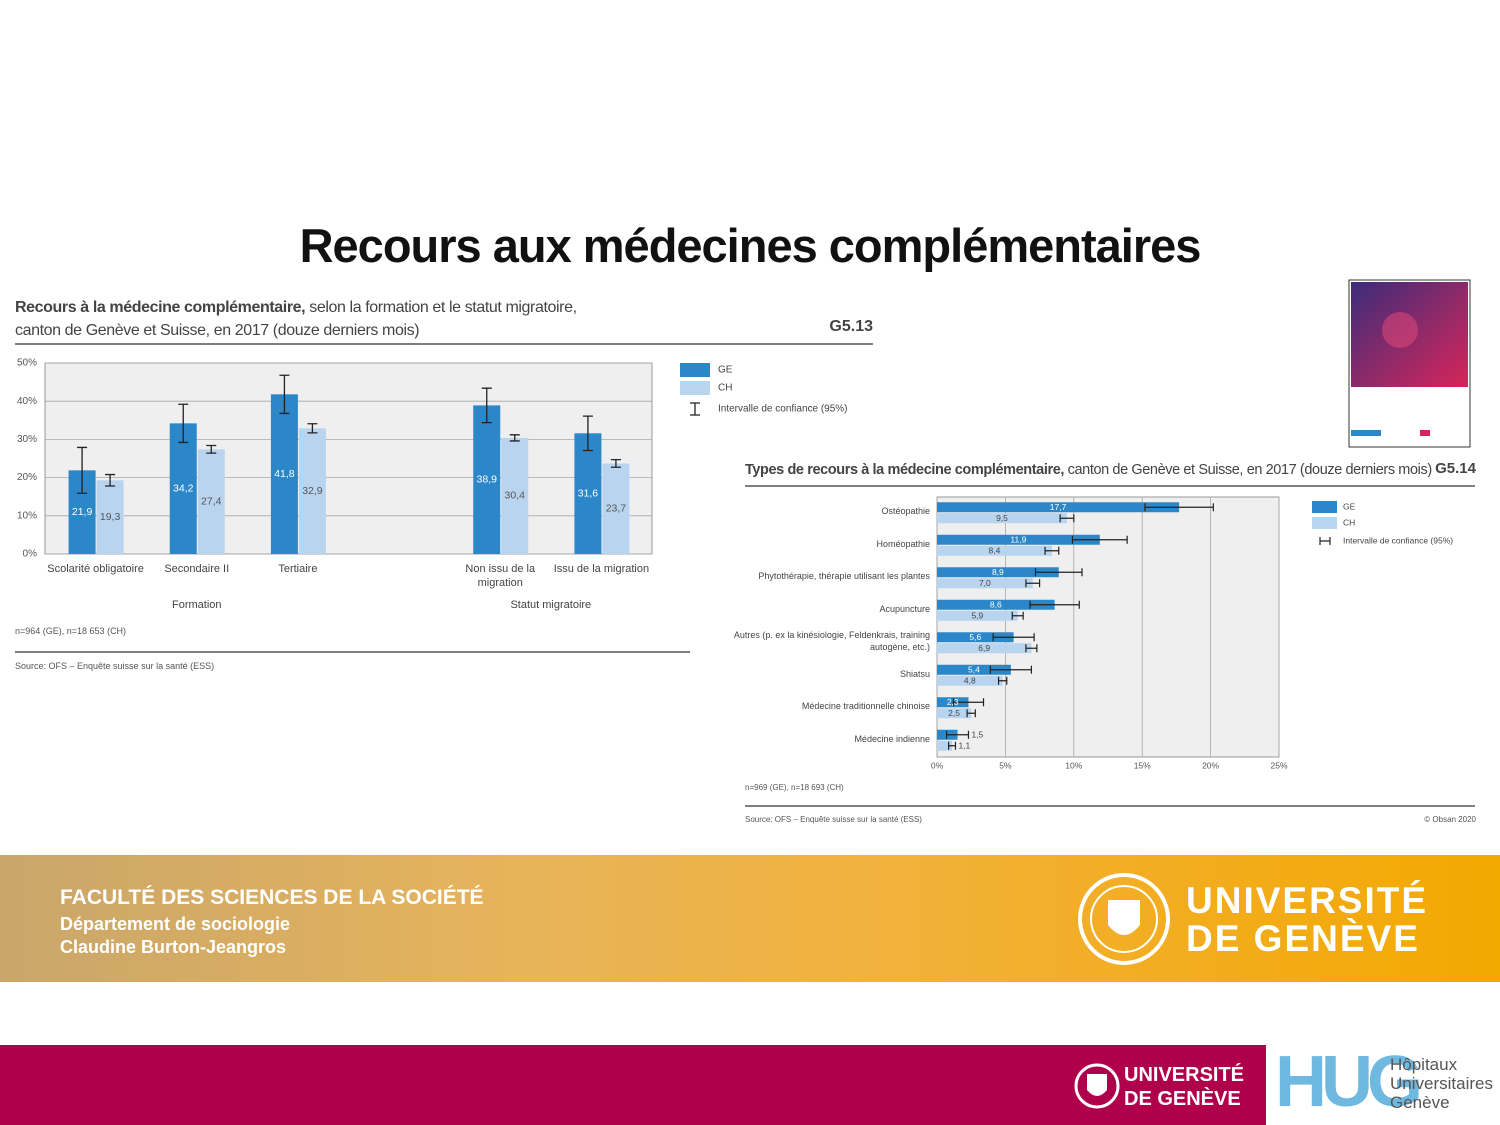 This screenshot has width=1500, height=1125. I want to click on value-label: 1,1, so click(964, 746).